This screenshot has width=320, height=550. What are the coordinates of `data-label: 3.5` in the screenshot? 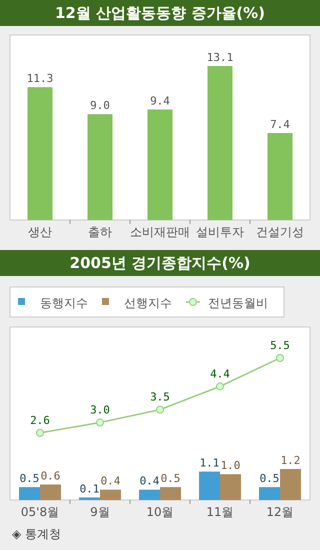 It's located at (160, 397).